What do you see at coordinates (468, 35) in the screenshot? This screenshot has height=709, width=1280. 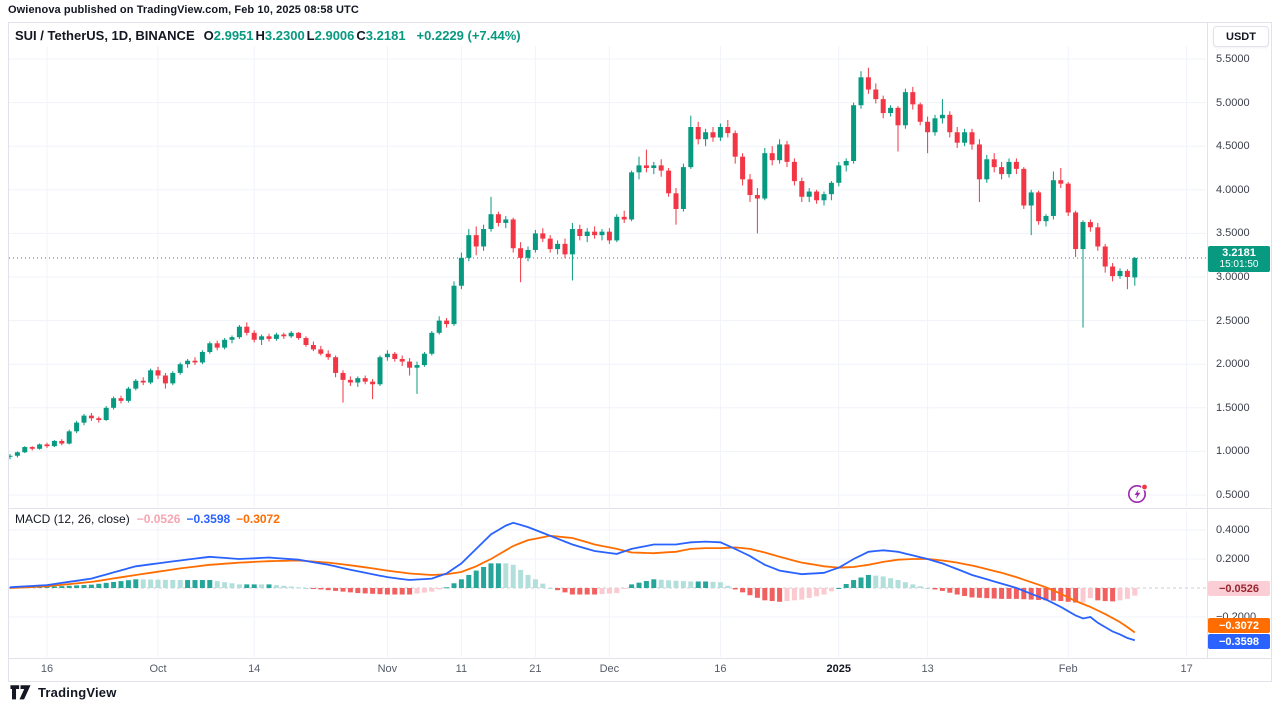 I see `change-value: +0.2229 (+7.44%)` at bounding box center [468, 35].